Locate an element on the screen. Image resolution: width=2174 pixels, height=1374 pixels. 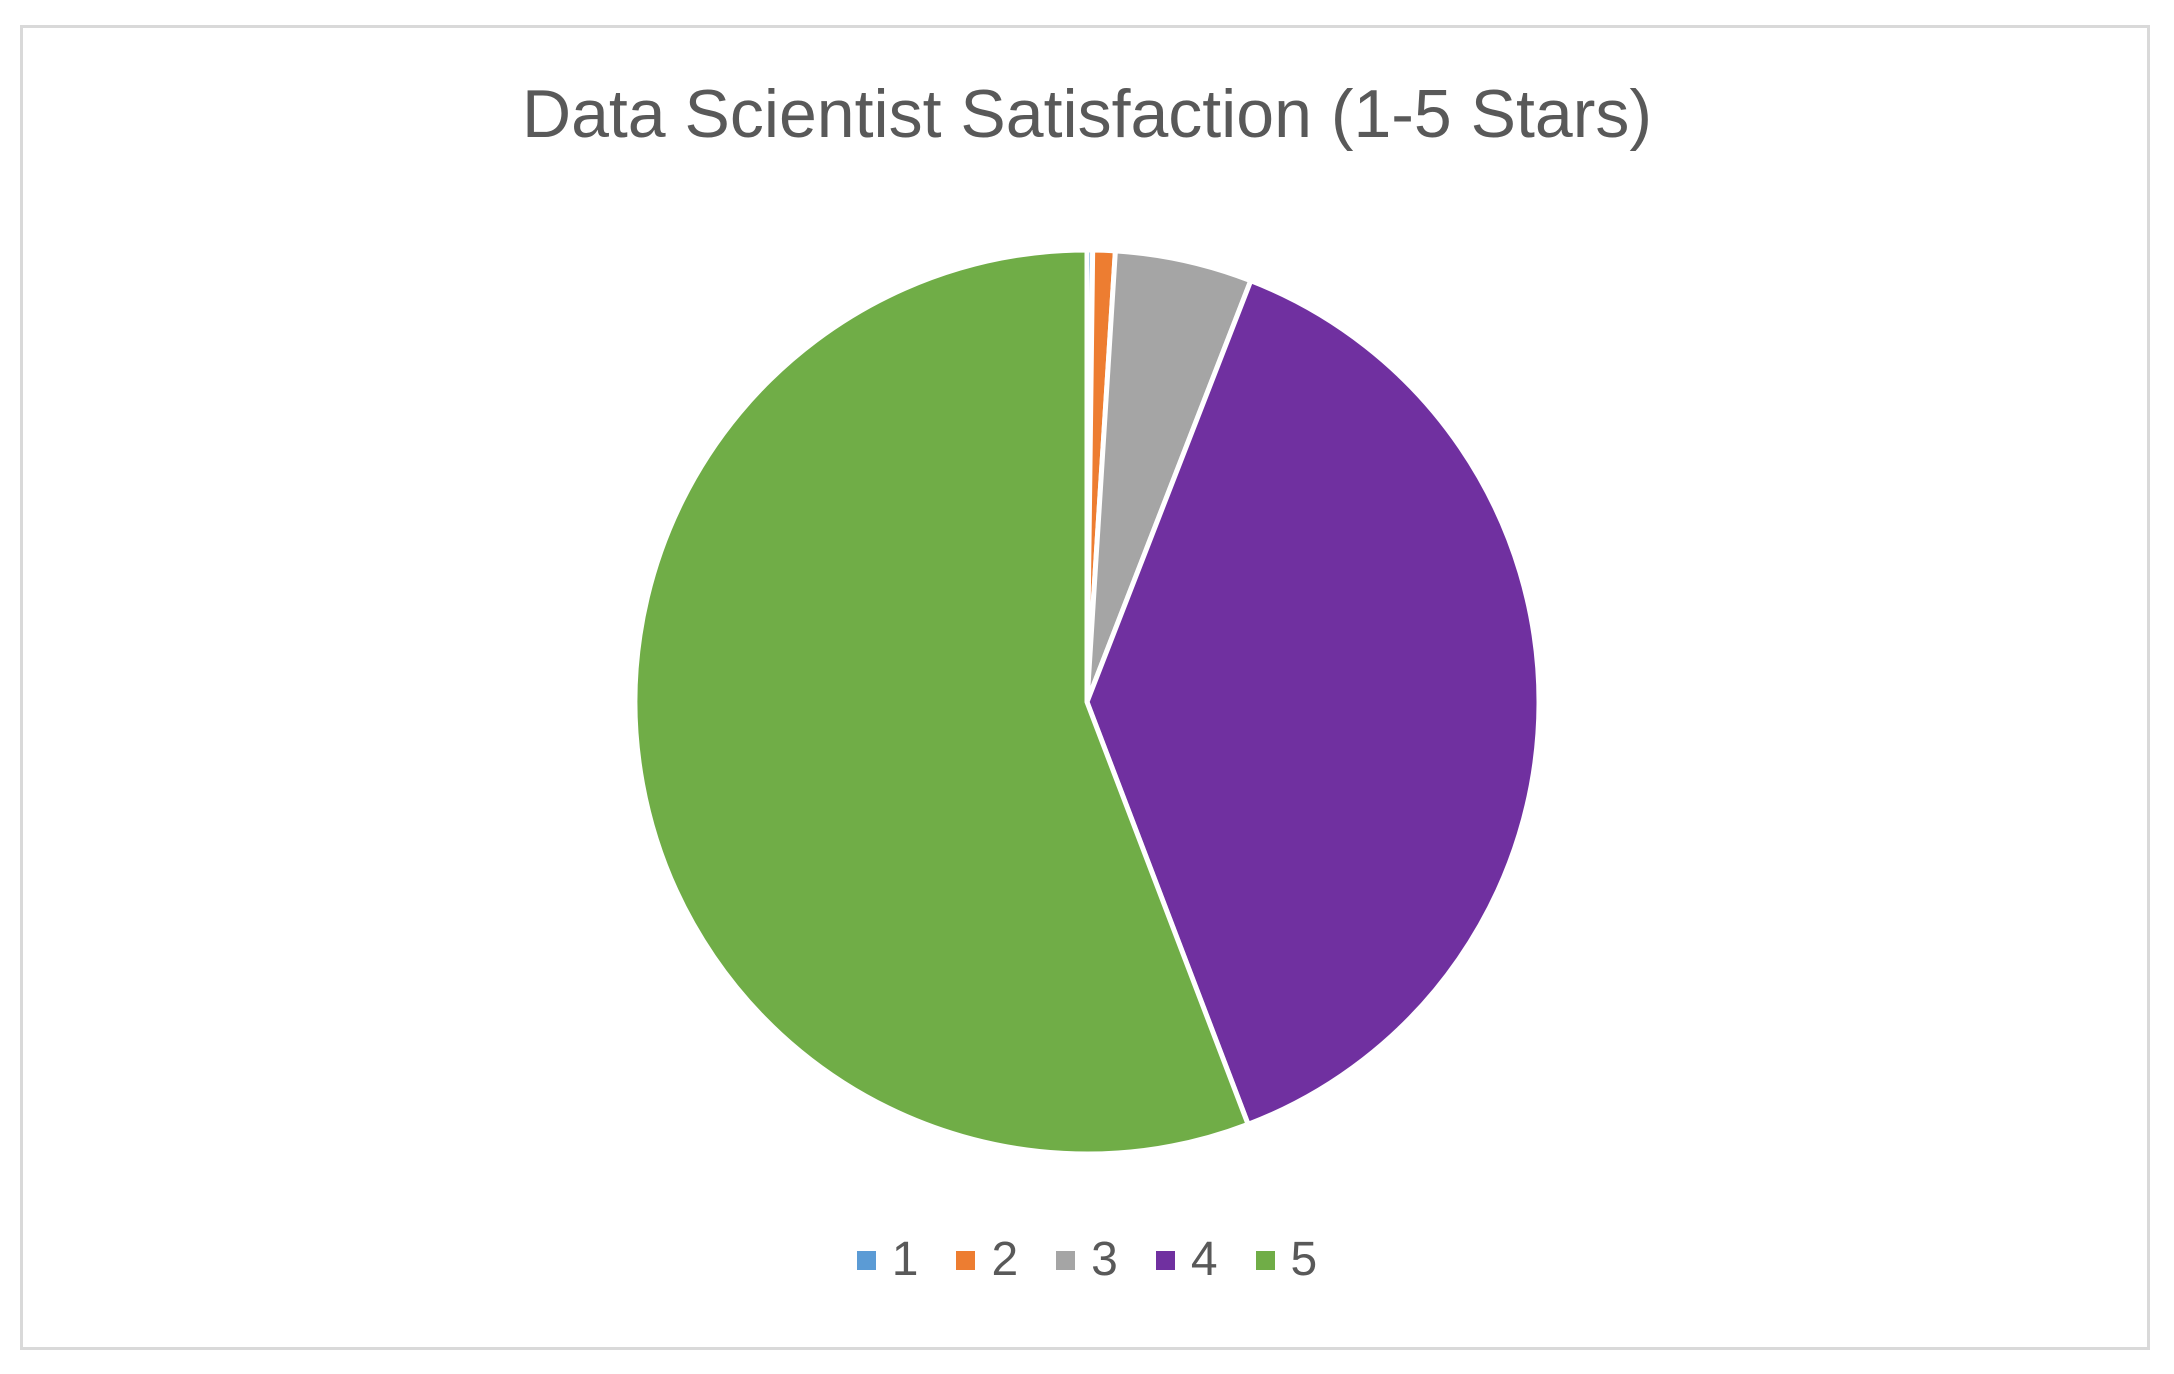
chart-title: Data Scientist Satisfaction (1-5 Stars) is located at coordinates (1086, 114).